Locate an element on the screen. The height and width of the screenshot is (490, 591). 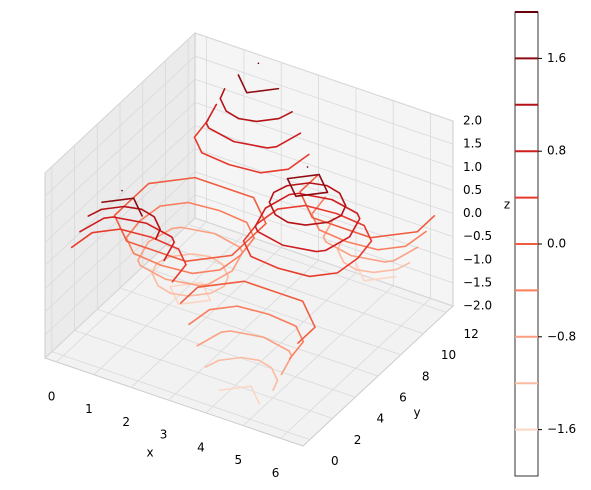
z-tick-label: 0.5 is located at coordinates (472, 190).